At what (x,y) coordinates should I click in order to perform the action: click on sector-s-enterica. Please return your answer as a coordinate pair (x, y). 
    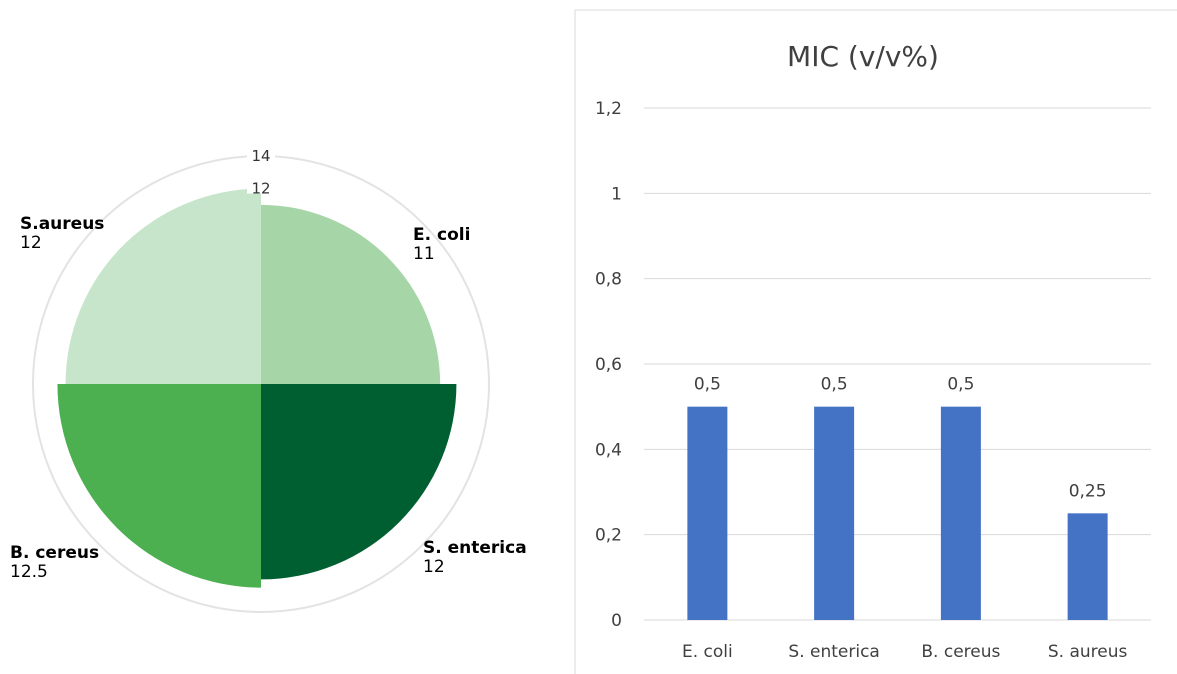
    Looking at the image, I should click on (359, 482).